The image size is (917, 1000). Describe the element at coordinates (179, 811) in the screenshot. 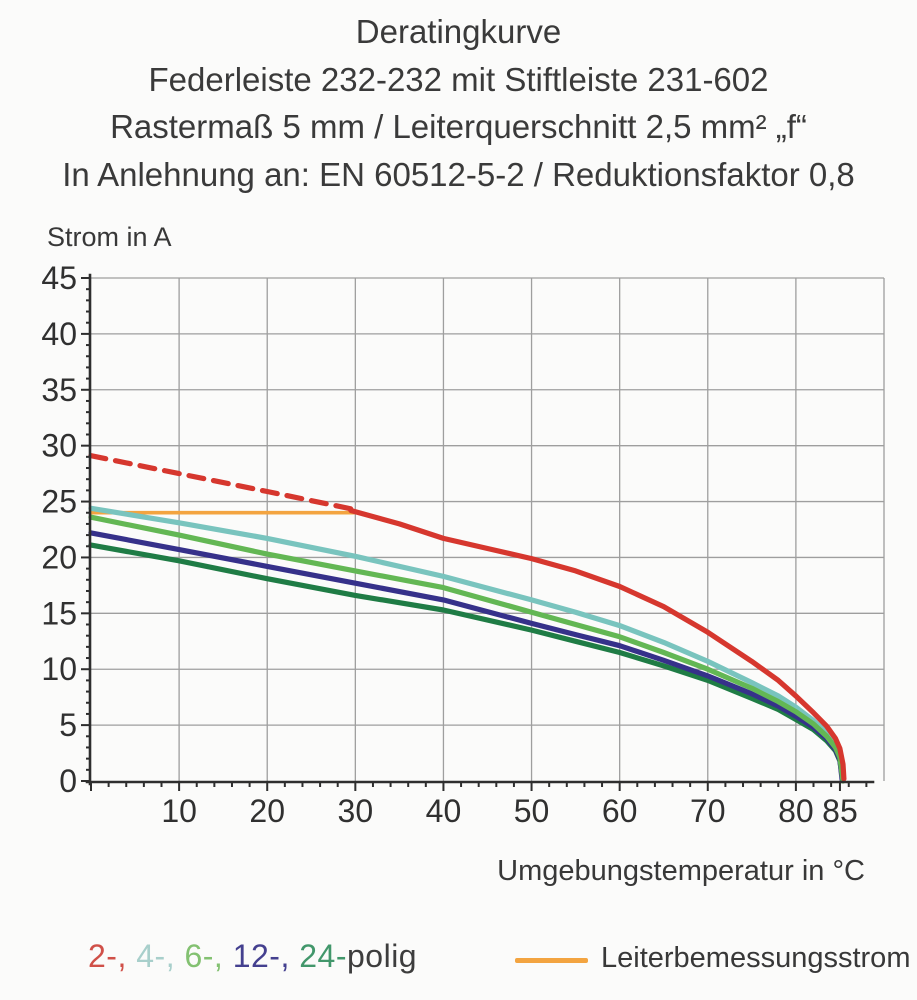

I see `x-tick-label: 10` at that location.